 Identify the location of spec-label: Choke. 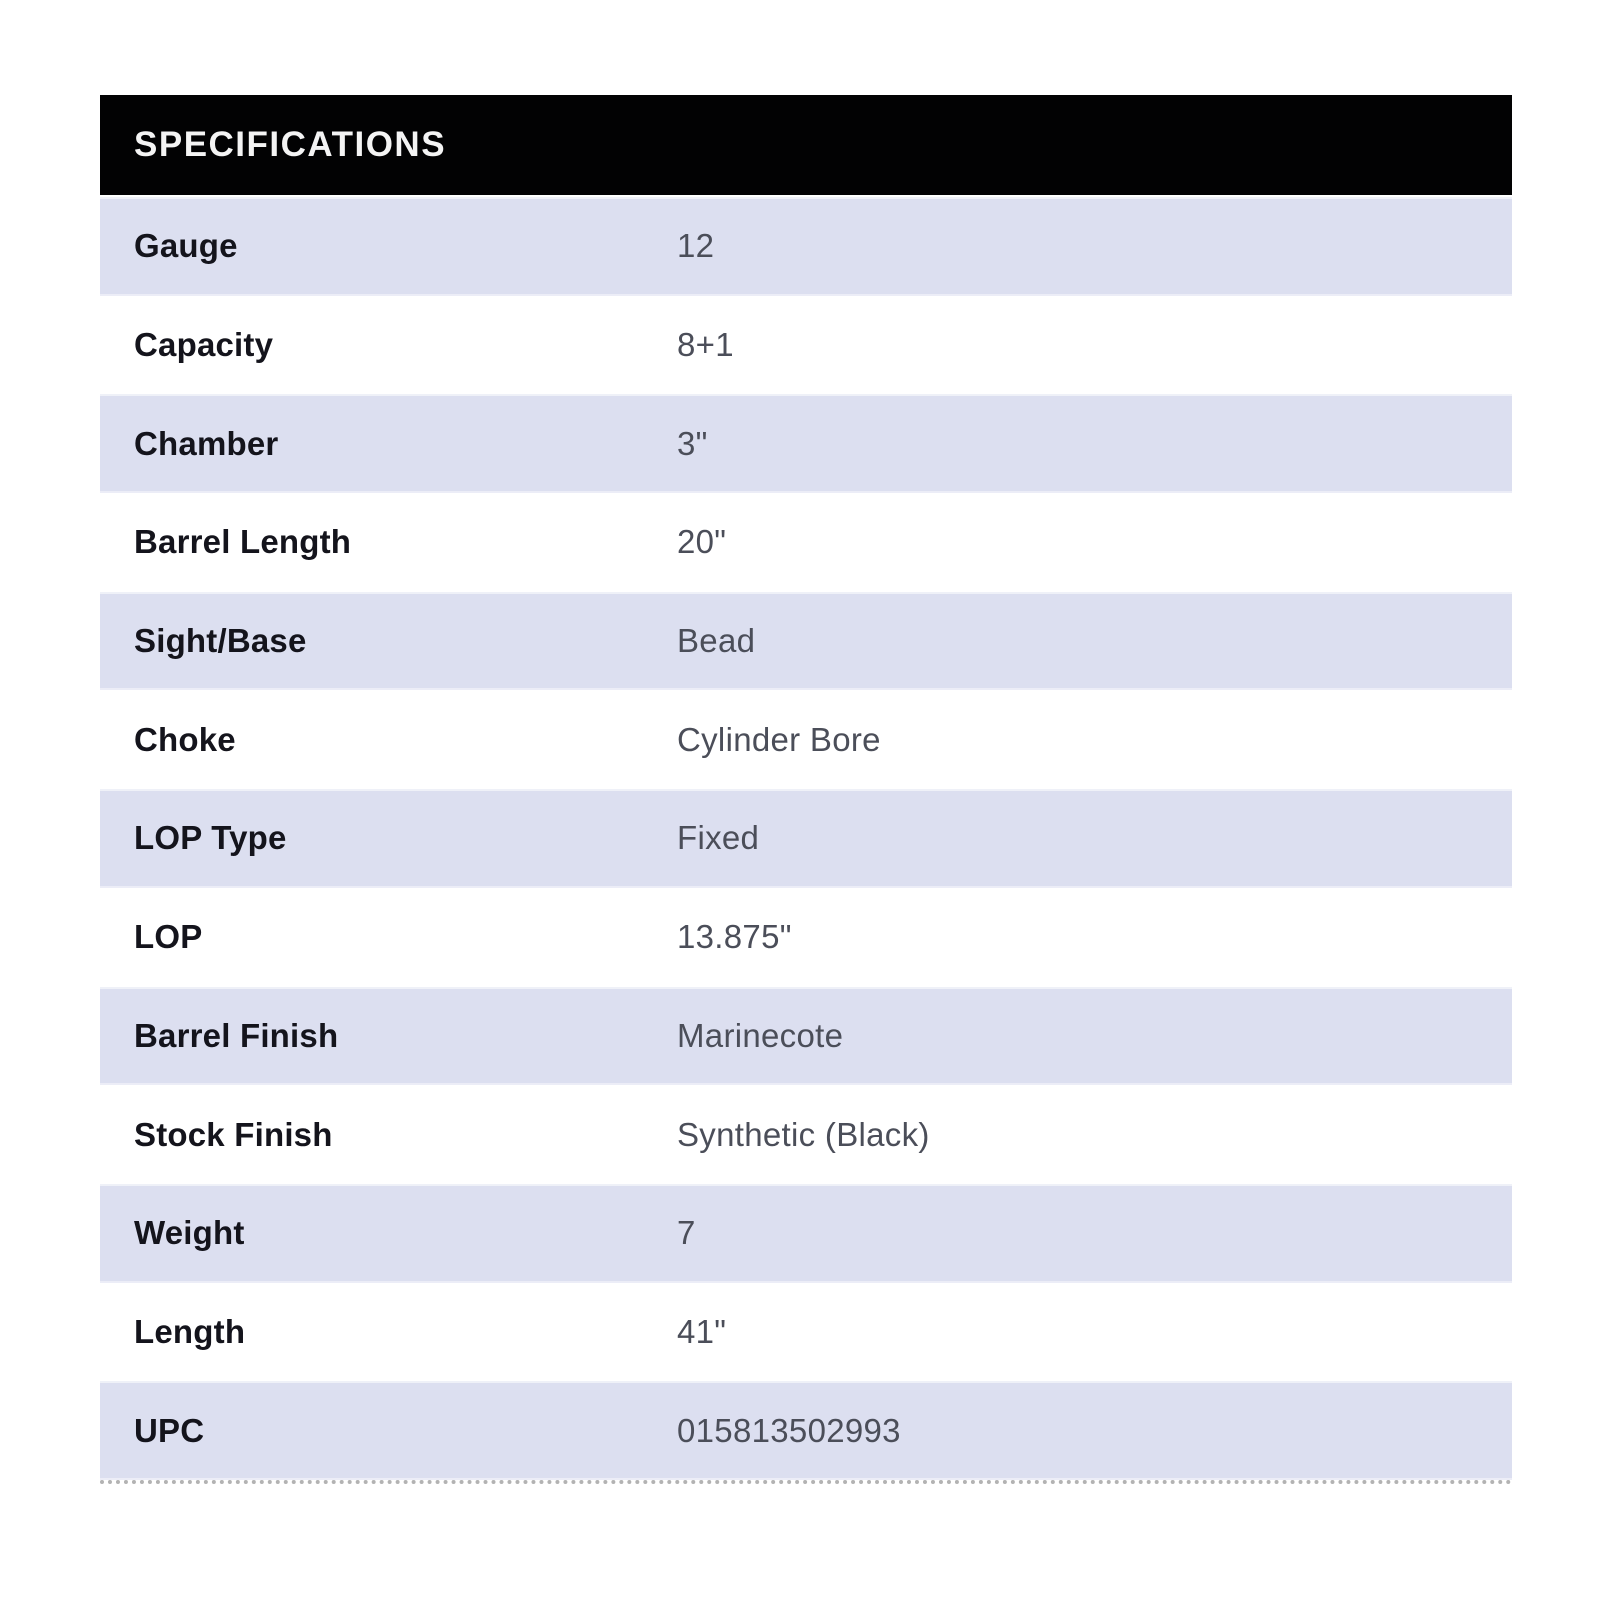
(185, 739).